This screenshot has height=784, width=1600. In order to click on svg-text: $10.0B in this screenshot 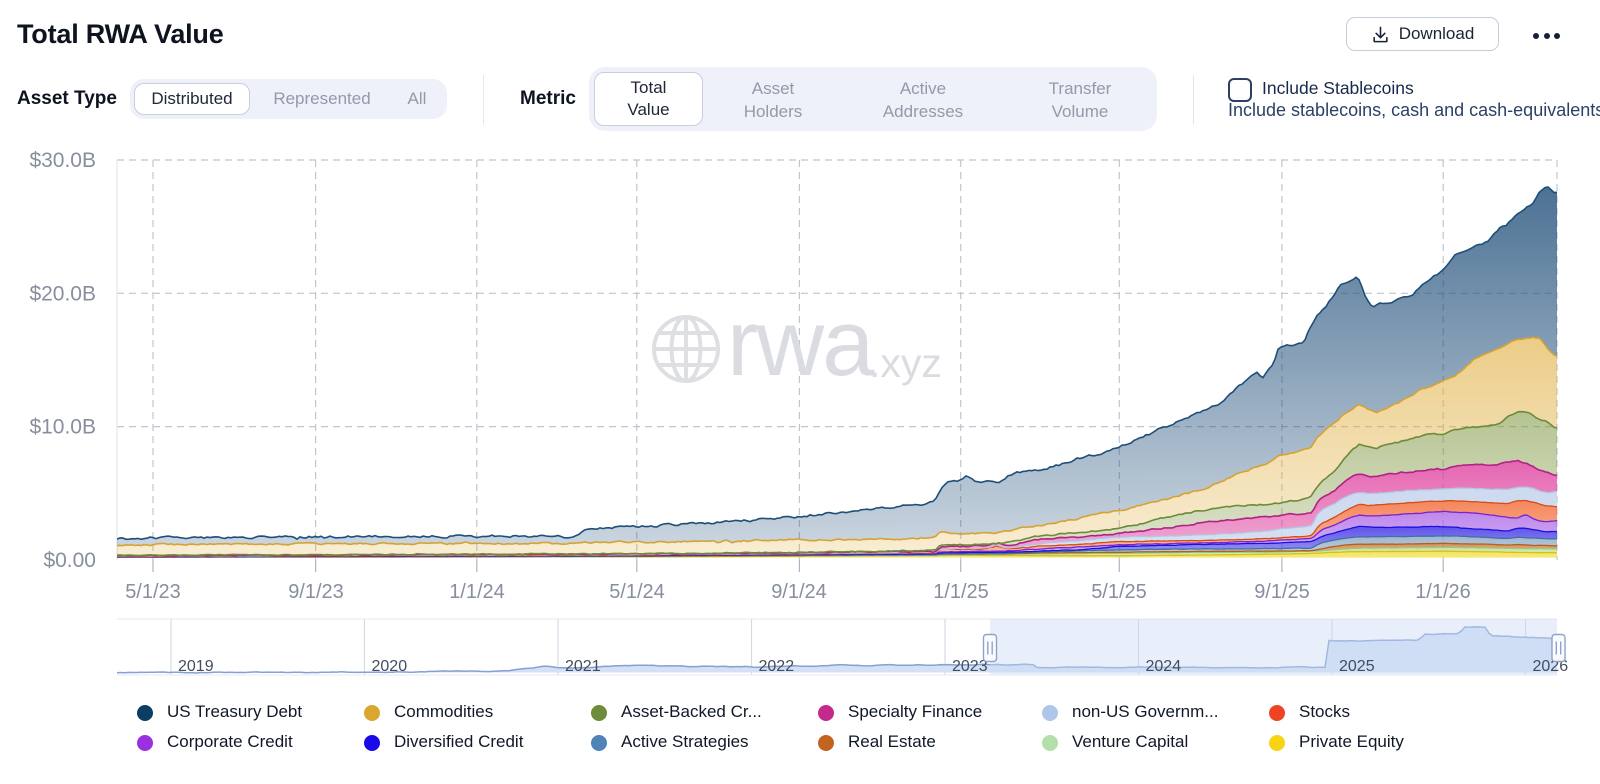, I will do `click(62, 427)`.